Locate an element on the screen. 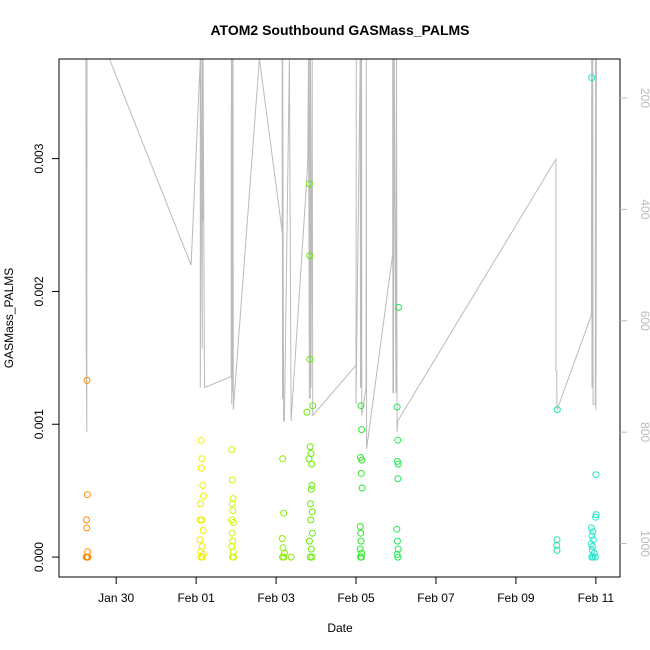 The height and width of the screenshot is (650, 650). y-tick-label: 0.002 is located at coordinates (39, 291).